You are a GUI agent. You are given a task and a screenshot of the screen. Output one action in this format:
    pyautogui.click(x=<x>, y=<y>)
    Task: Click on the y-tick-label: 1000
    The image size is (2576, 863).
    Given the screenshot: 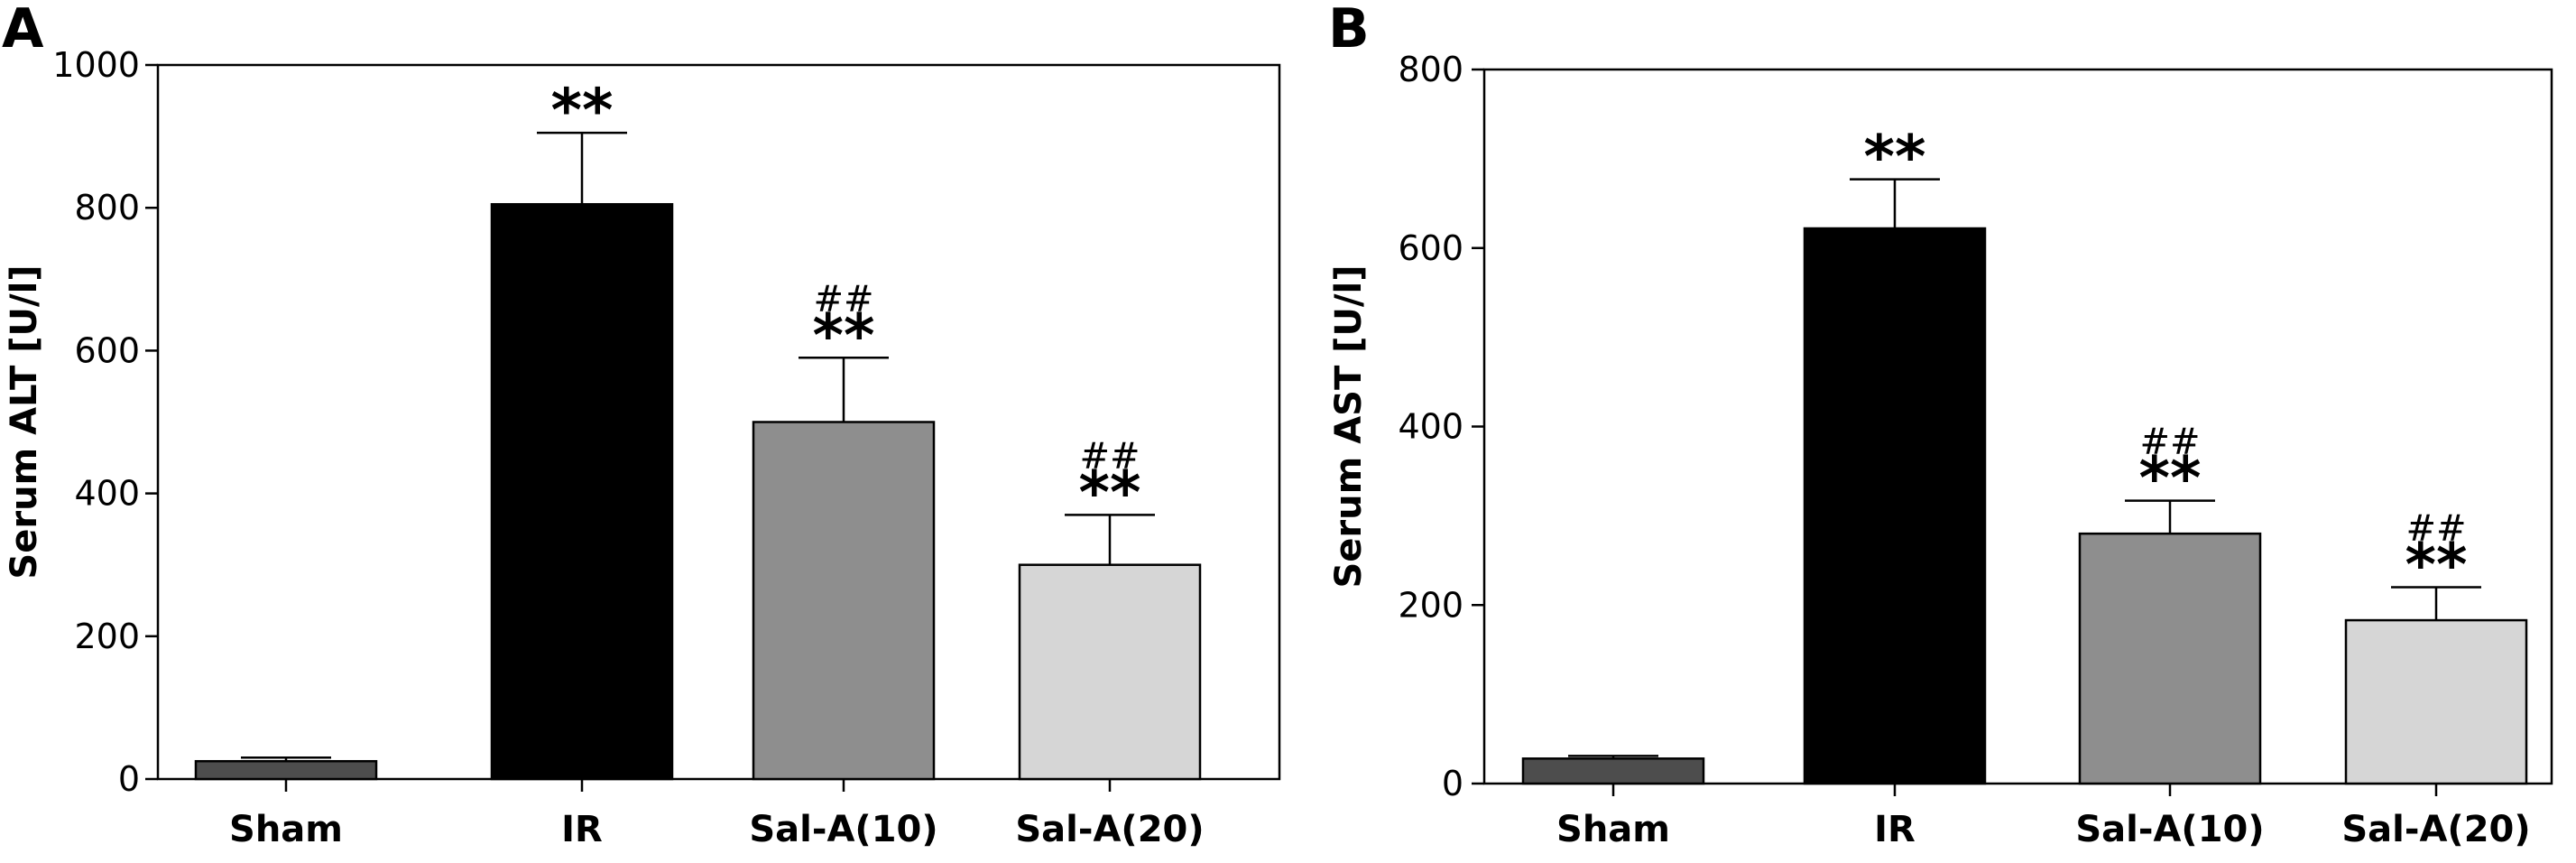 What is the action you would take?
    pyautogui.click(x=96, y=65)
    